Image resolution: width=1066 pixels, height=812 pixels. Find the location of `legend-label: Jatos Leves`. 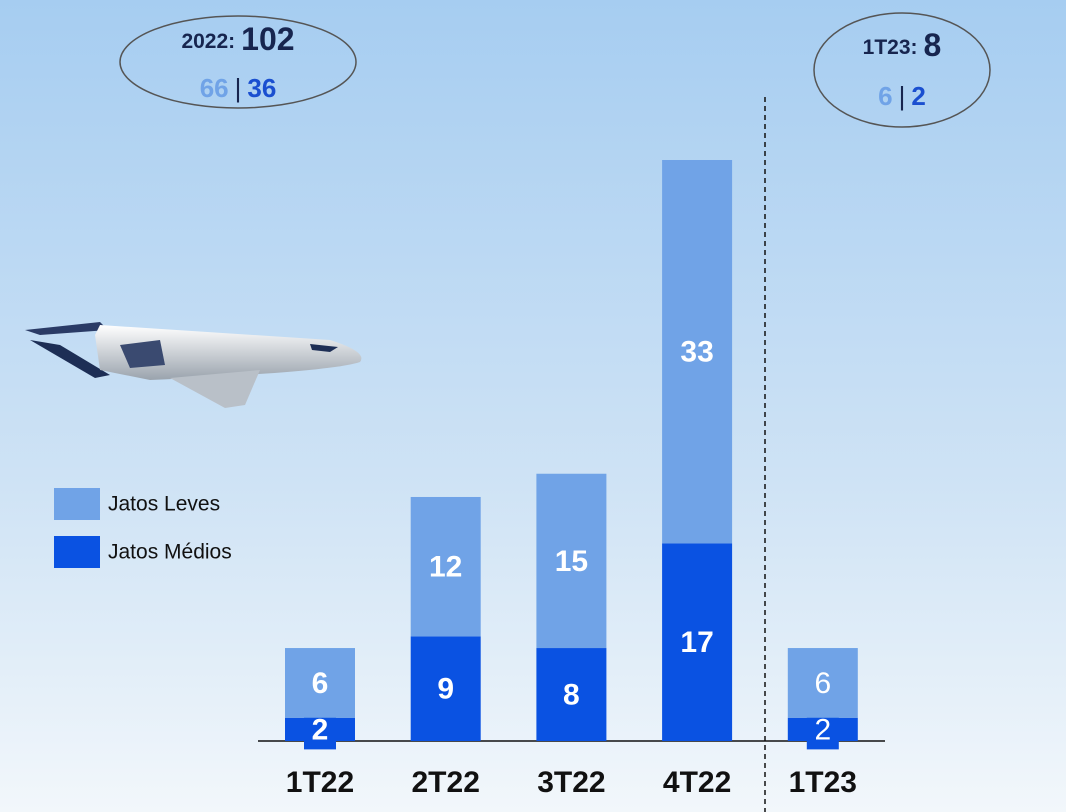

legend-label: Jatos Leves is located at coordinates (164, 504).